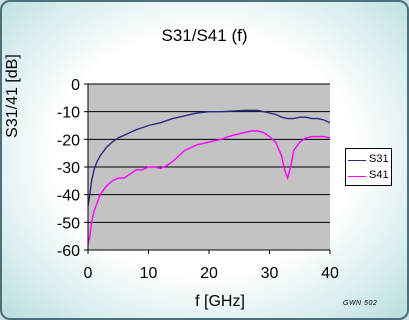  What do you see at coordinates (88, 273) in the screenshot?
I see `x-tick-label: 0` at bounding box center [88, 273].